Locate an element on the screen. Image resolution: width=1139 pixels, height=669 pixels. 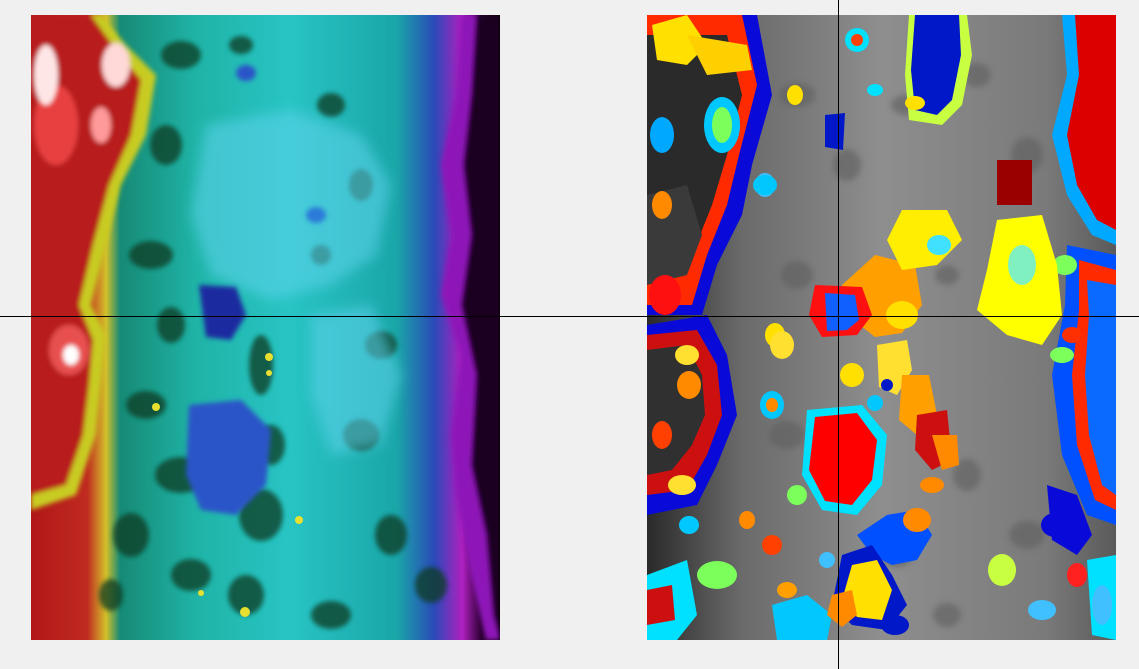
right-center-labels is located at coordinates (911, 362).